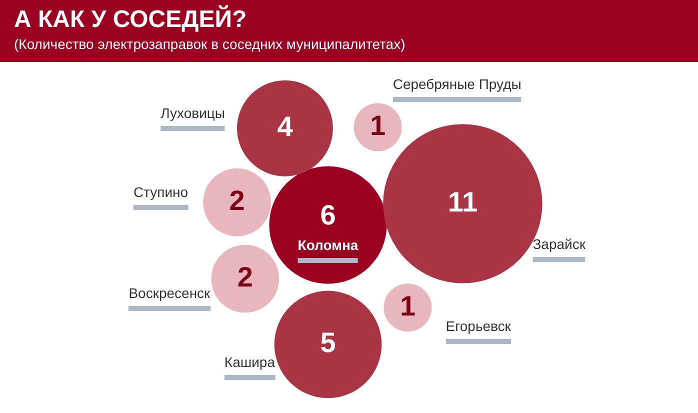 This screenshot has width=698, height=413. Describe the element at coordinates (457, 84) in the screenshot. I see `category-label: Серебряные Пруды` at that location.